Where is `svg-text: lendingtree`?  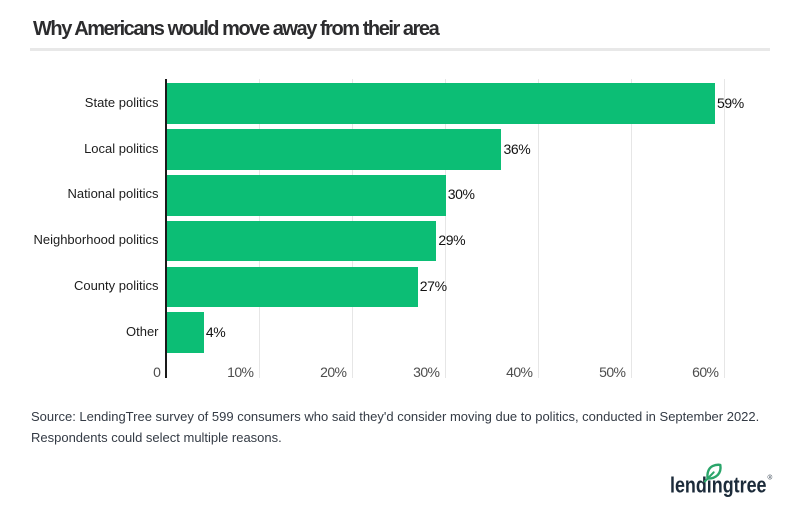
svg-text: lendingtree is located at coordinates (718, 485).